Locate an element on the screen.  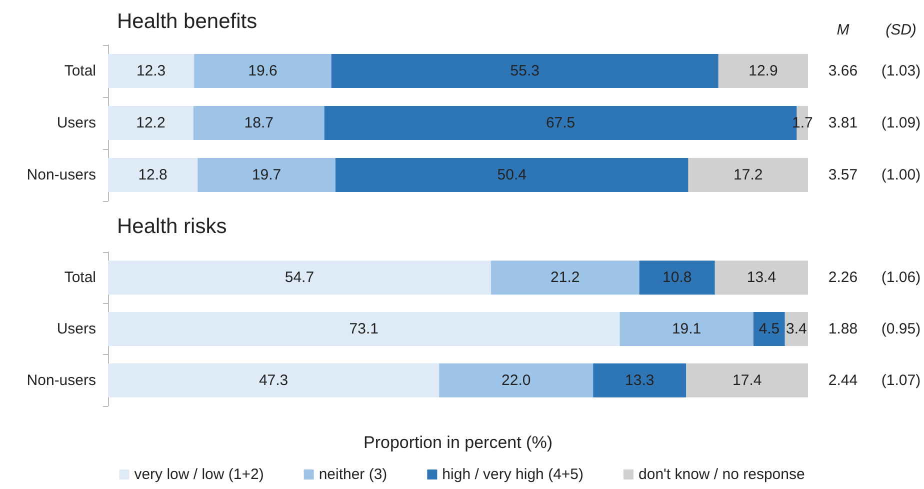
text: (1.07) is located at coordinates (901, 380).